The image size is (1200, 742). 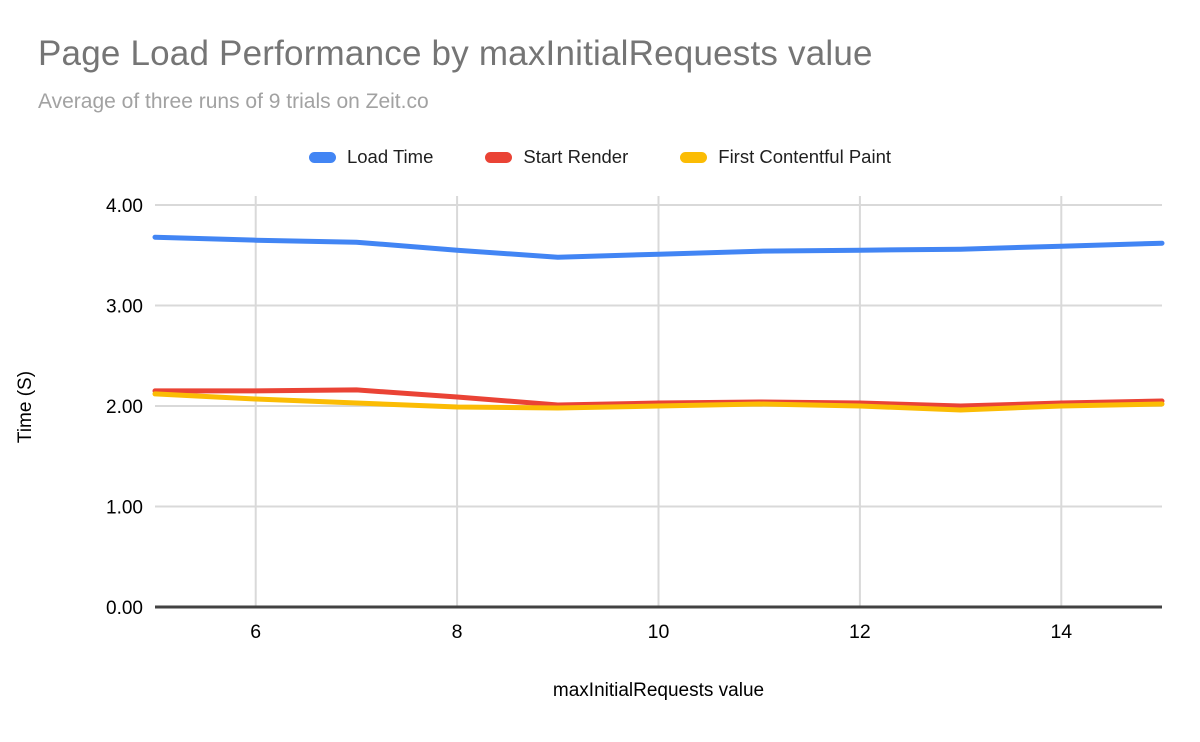 What do you see at coordinates (124, 206) in the screenshot?
I see `y-tick-label: 4.00` at bounding box center [124, 206].